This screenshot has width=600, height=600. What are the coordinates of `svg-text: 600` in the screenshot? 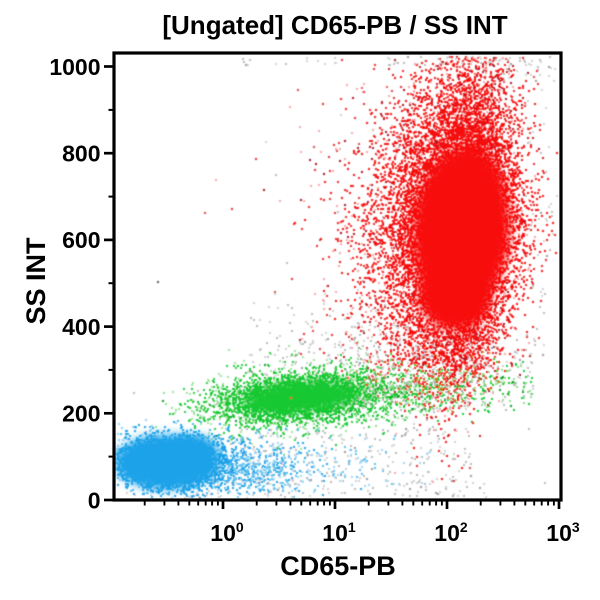 It's located at (81, 240).